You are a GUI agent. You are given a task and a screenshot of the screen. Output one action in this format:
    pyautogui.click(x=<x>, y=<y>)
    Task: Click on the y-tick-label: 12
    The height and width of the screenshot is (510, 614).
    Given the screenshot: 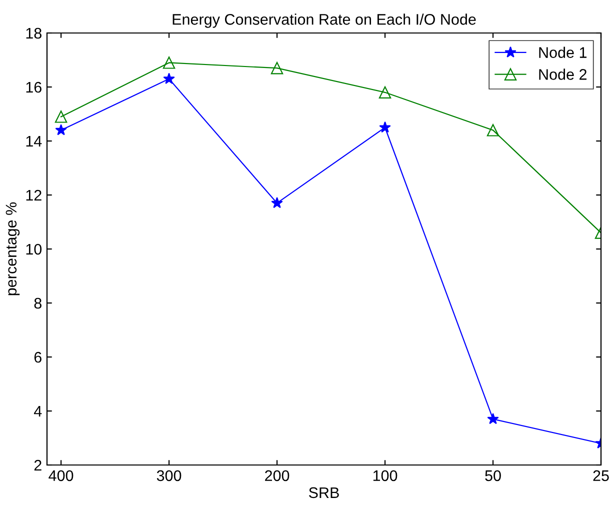 What is the action you would take?
    pyautogui.click(x=34, y=195)
    